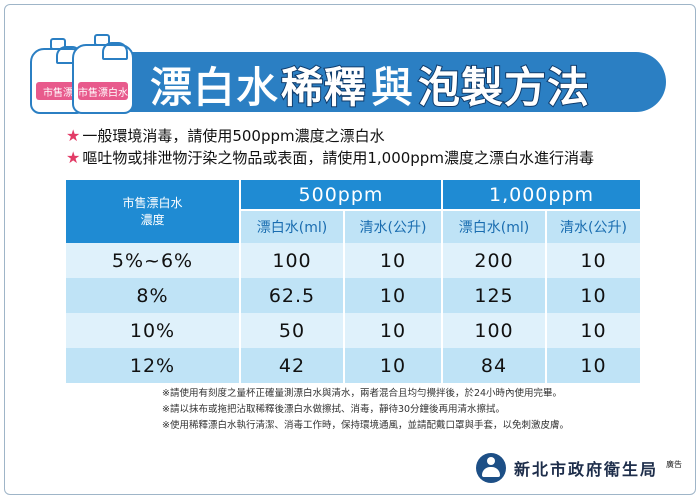 The width and height of the screenshot is (700, 499). What do you see at coordinates (370, 85) in the screenshot?
I see `page-title: 漂白水 稀釋 與 泡製方法` at bounding box center [370, 85].